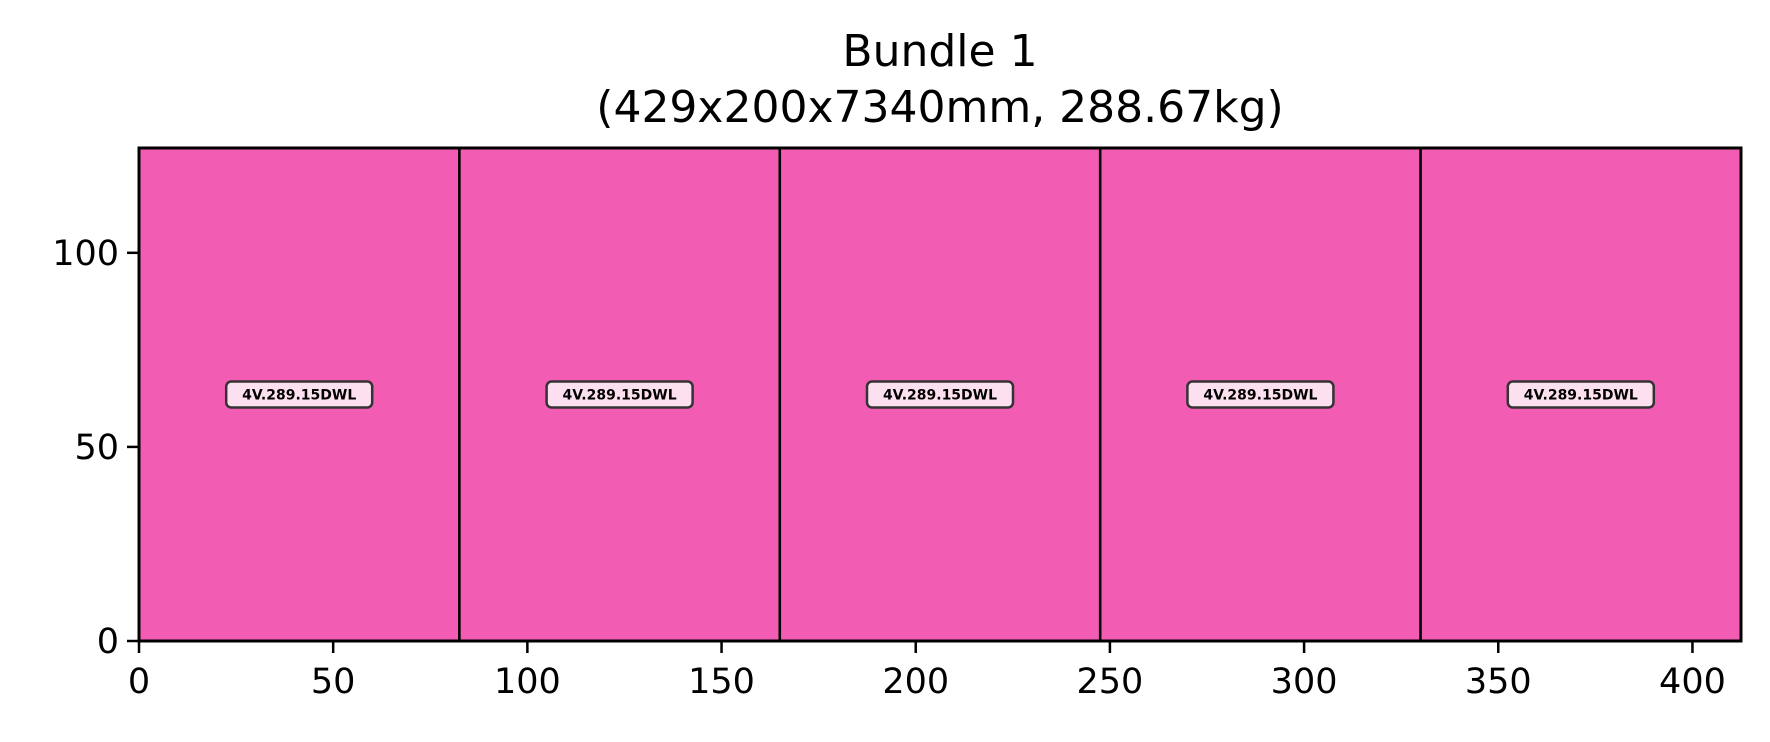  I want to click on piece-5: 4V.289.15DWL, so click(1581, 394).